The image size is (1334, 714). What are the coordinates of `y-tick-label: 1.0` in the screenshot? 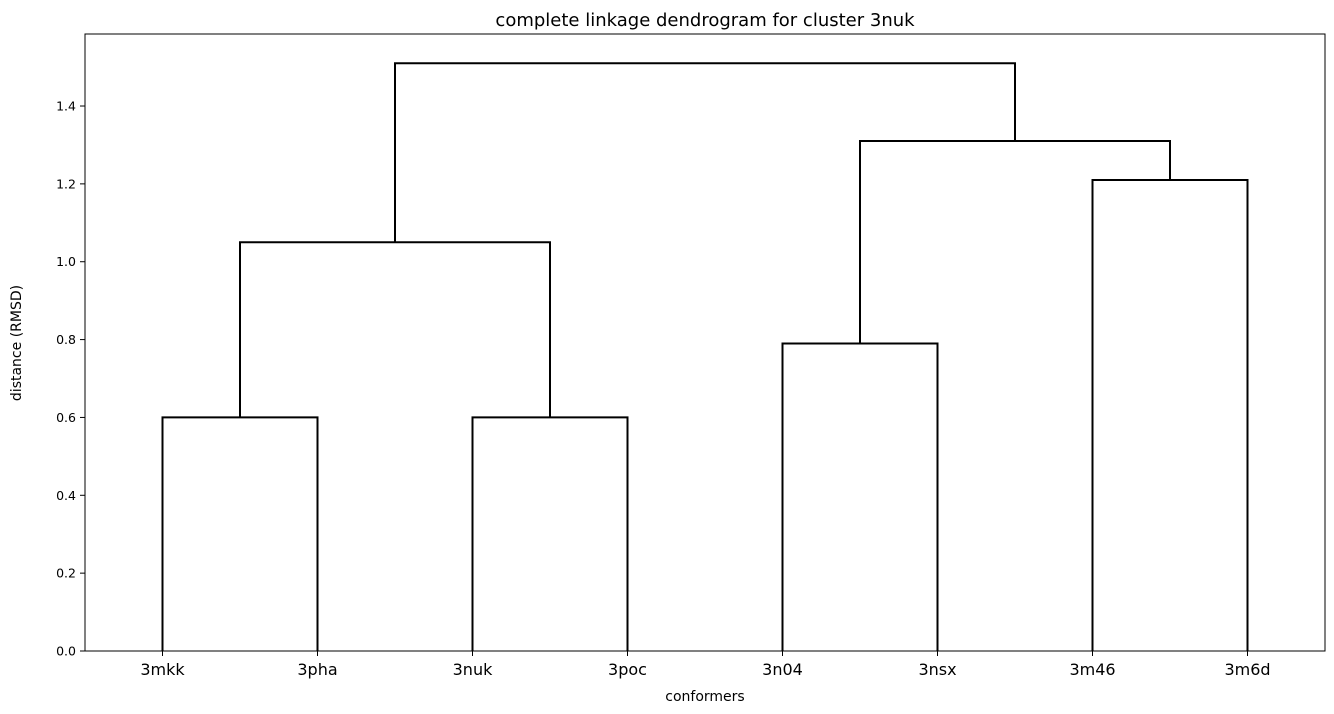 It's located at (66, 261).